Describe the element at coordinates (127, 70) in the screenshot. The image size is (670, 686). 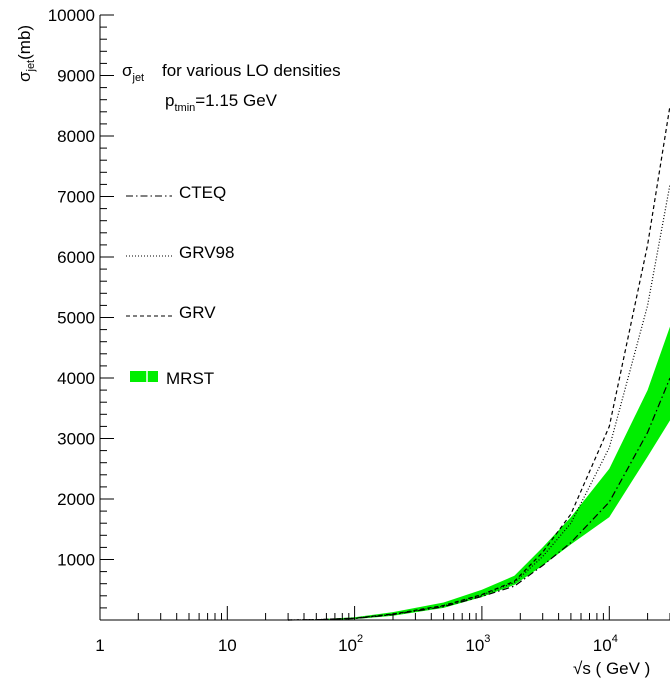
I see `annotation-sigma: σ` at that location.